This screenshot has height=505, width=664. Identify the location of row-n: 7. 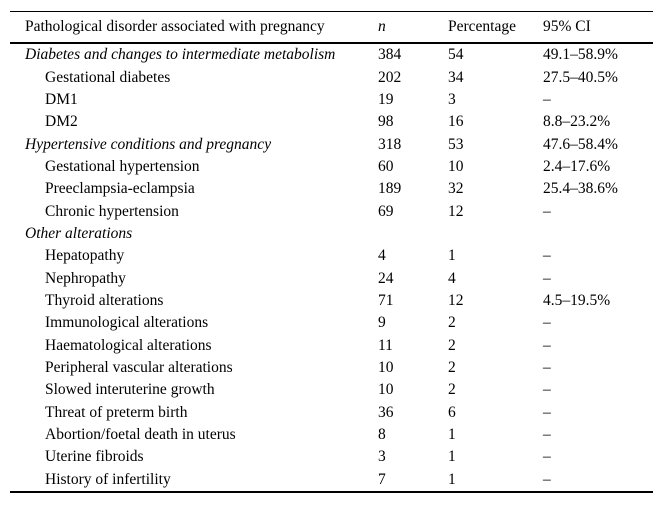
(382, 479).